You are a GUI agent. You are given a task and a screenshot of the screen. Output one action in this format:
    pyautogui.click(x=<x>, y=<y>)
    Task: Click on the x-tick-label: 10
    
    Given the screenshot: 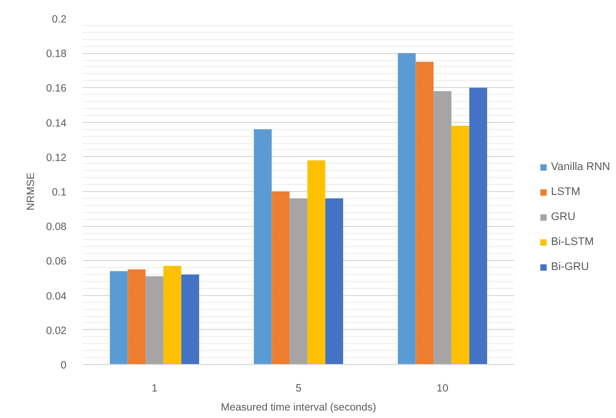 What is the action you would take?
    pyautogui.click(x=442, y=388)
    